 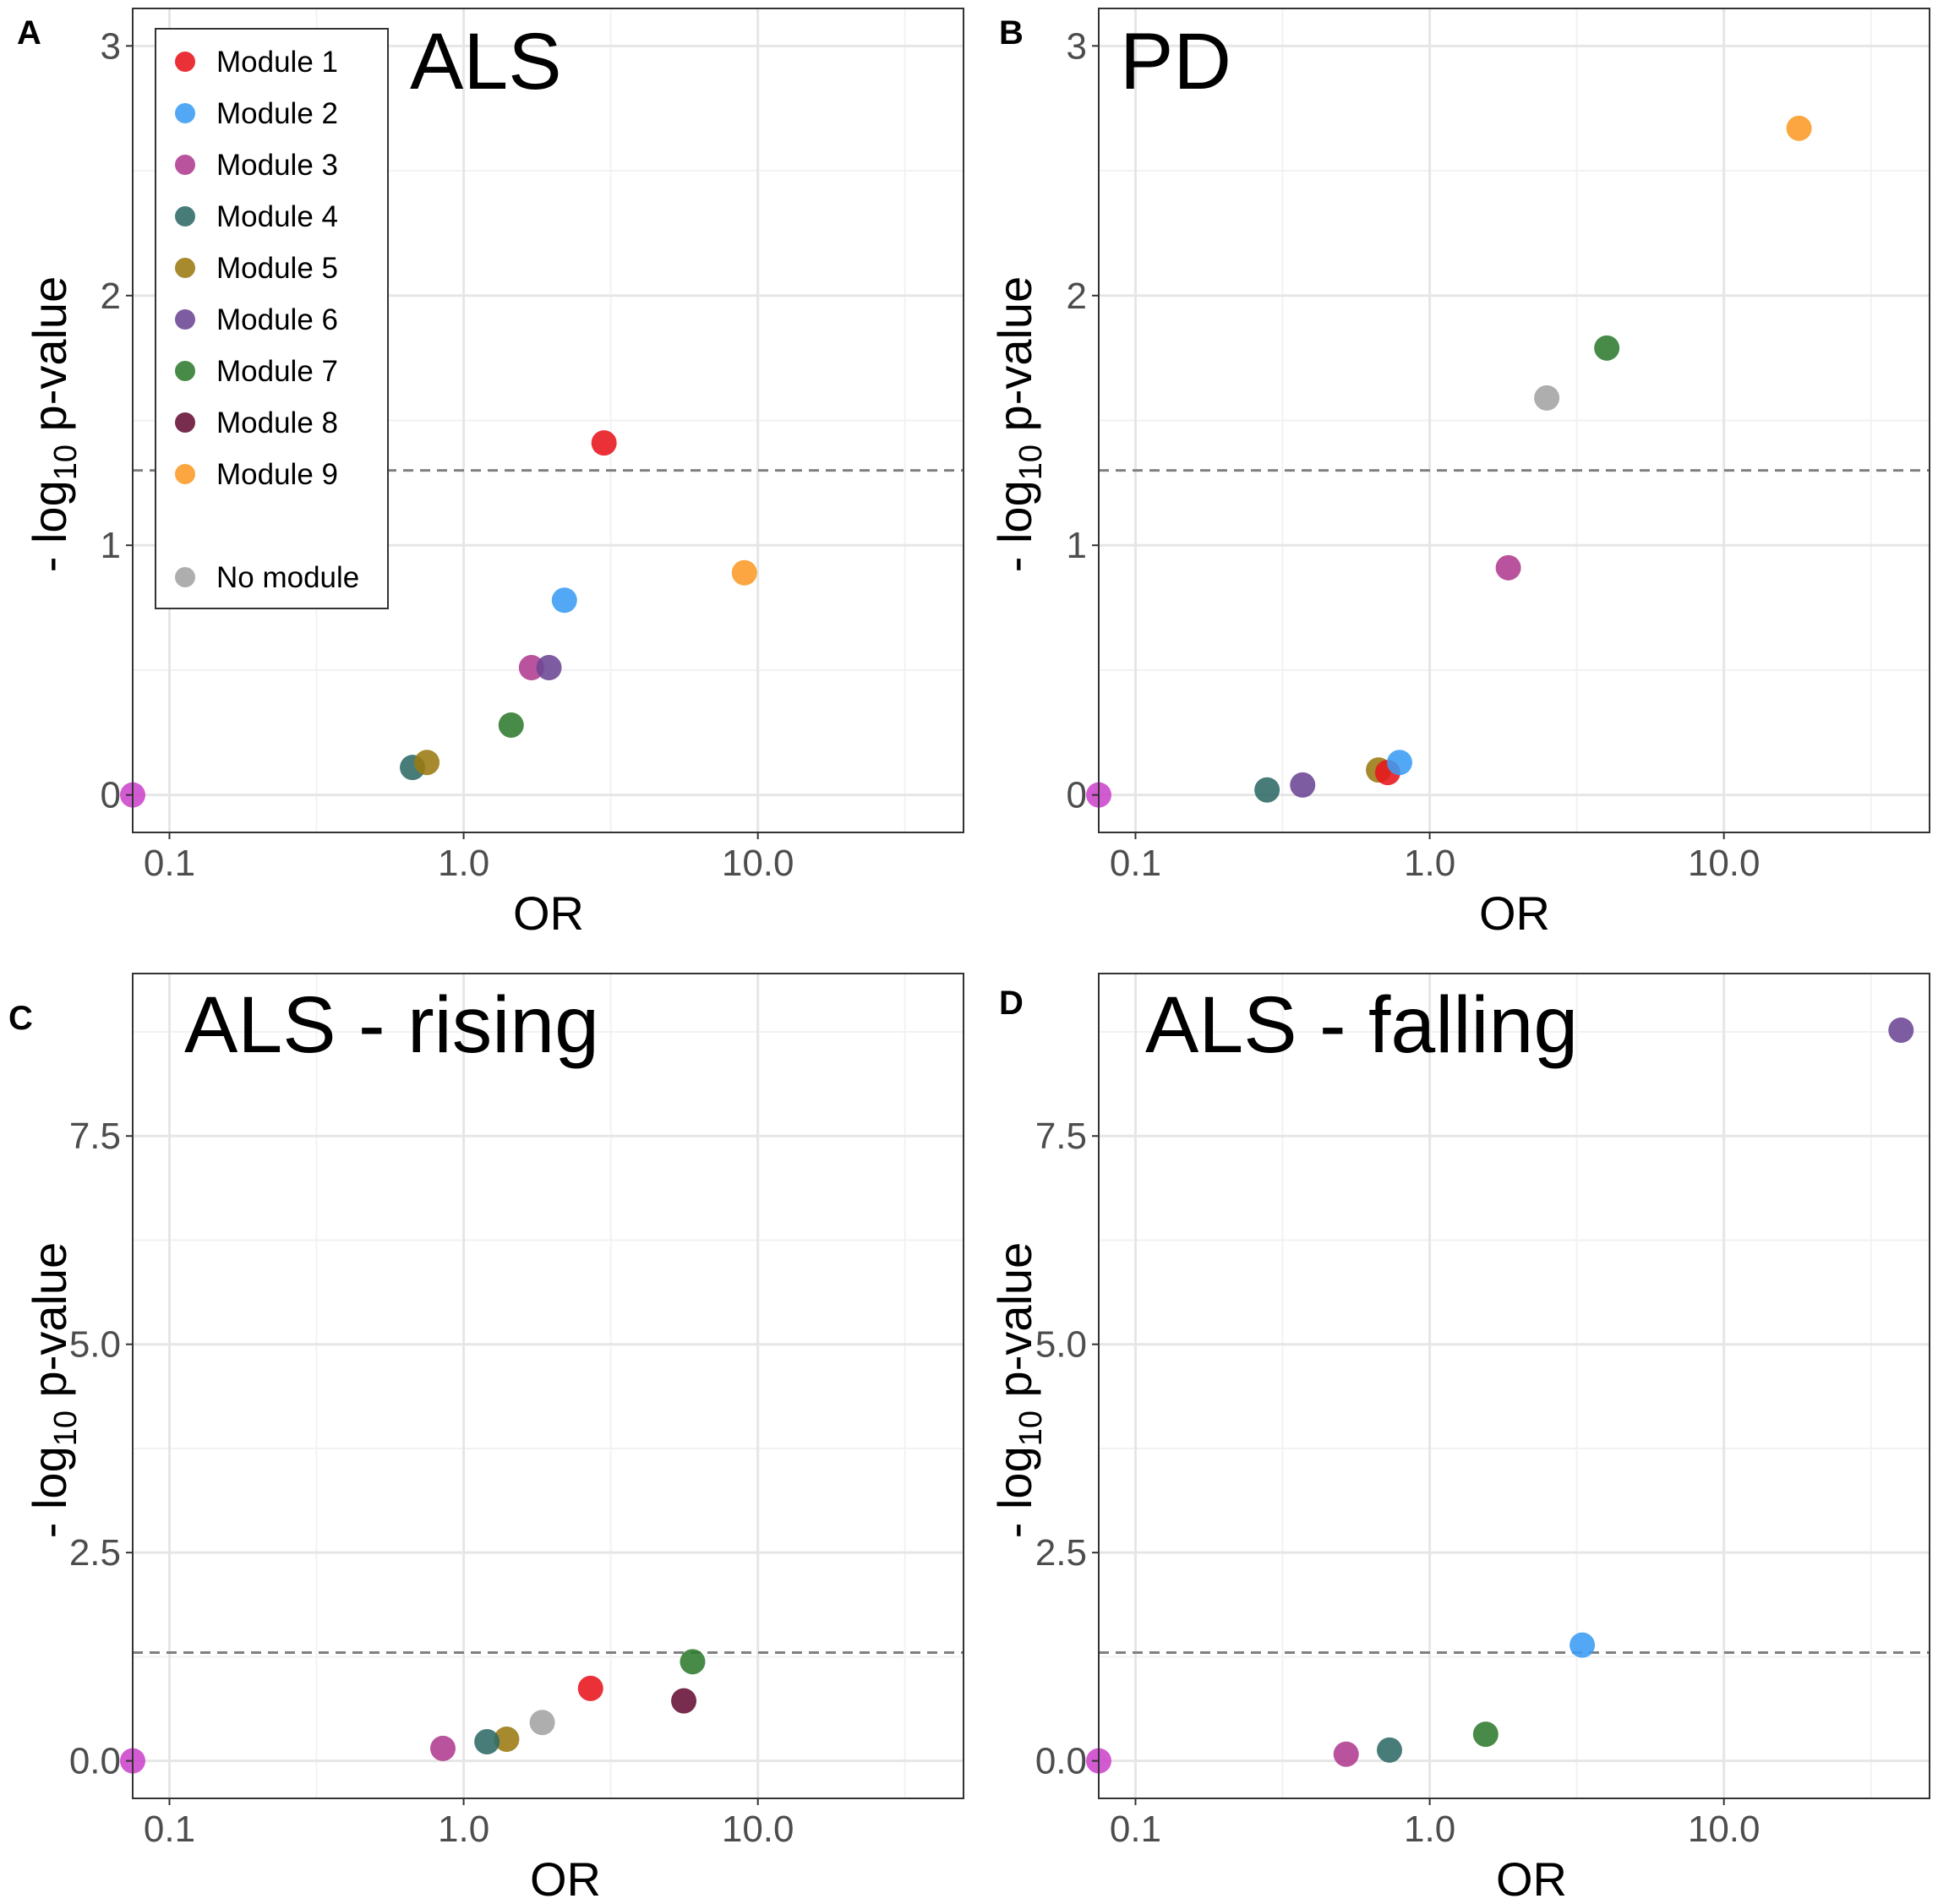 What do you see at coordinates (1175, 61) in the screenshot?
I see `panel-b-title: PD` at bounding box center [1175, 61].